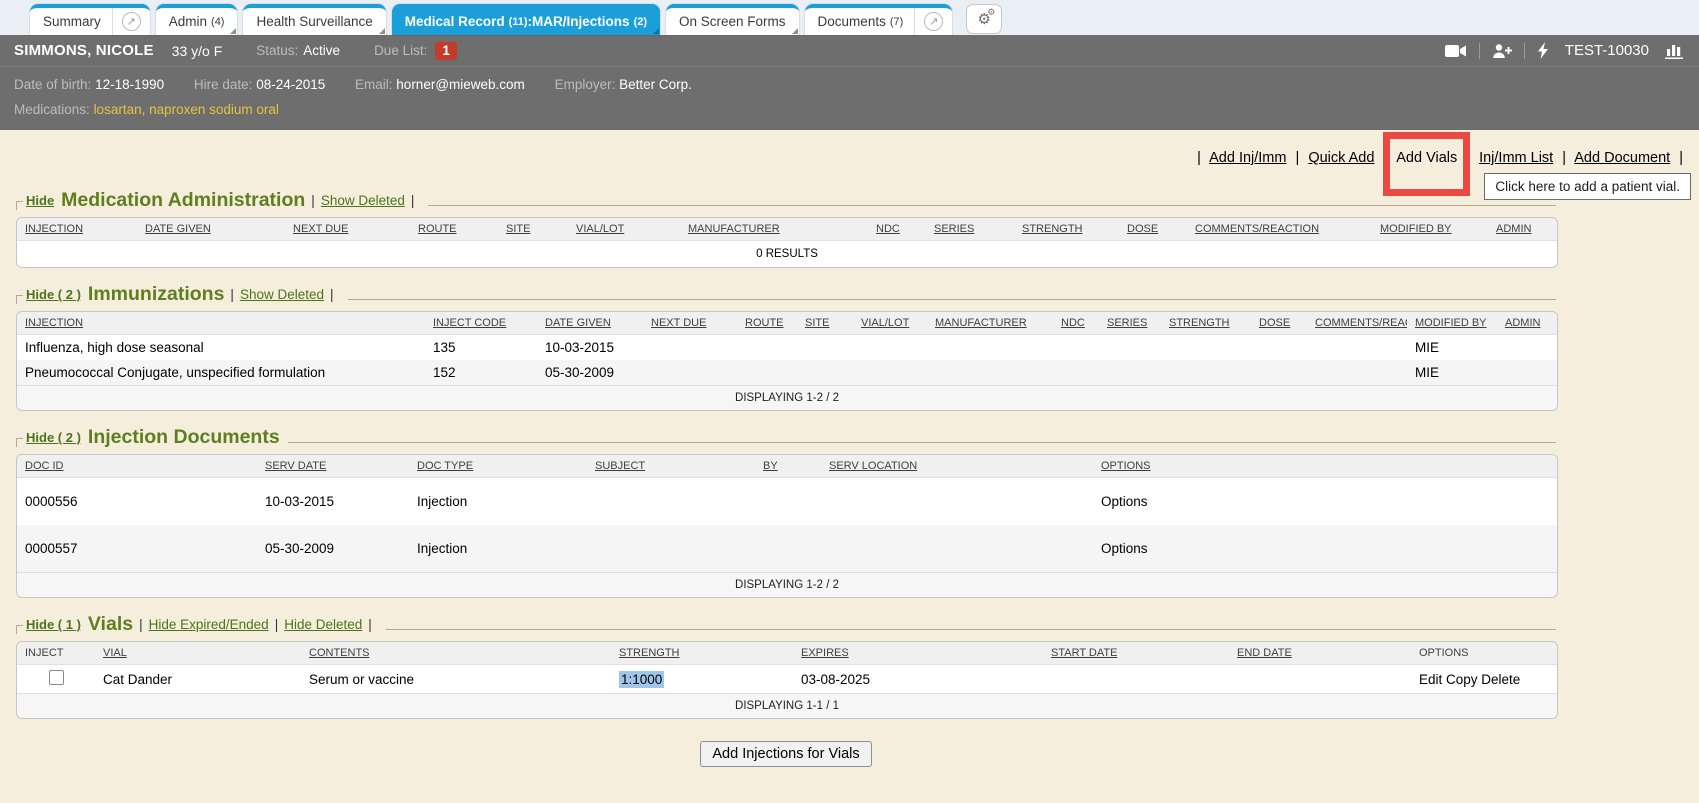 This screenshot has width=1699, height=803. I want to click on tab-documents-popout: ↗, so click(933, 21).